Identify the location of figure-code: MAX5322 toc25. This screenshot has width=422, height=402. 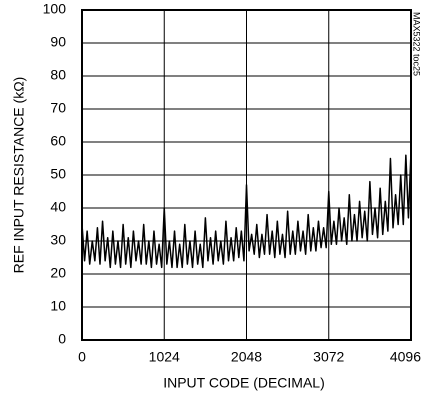
(417, 44).